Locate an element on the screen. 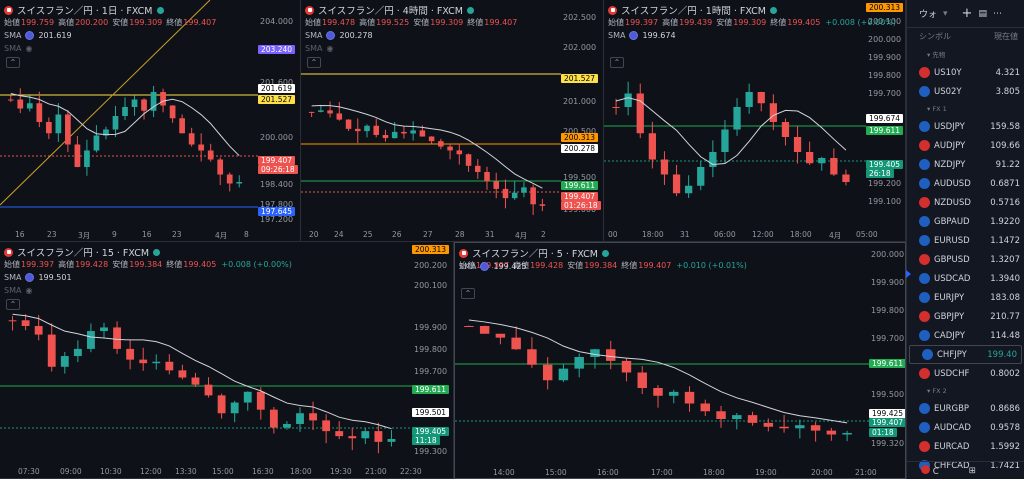  watchlist-row: US10Y 4.321 is located at coordinates (965, 72).